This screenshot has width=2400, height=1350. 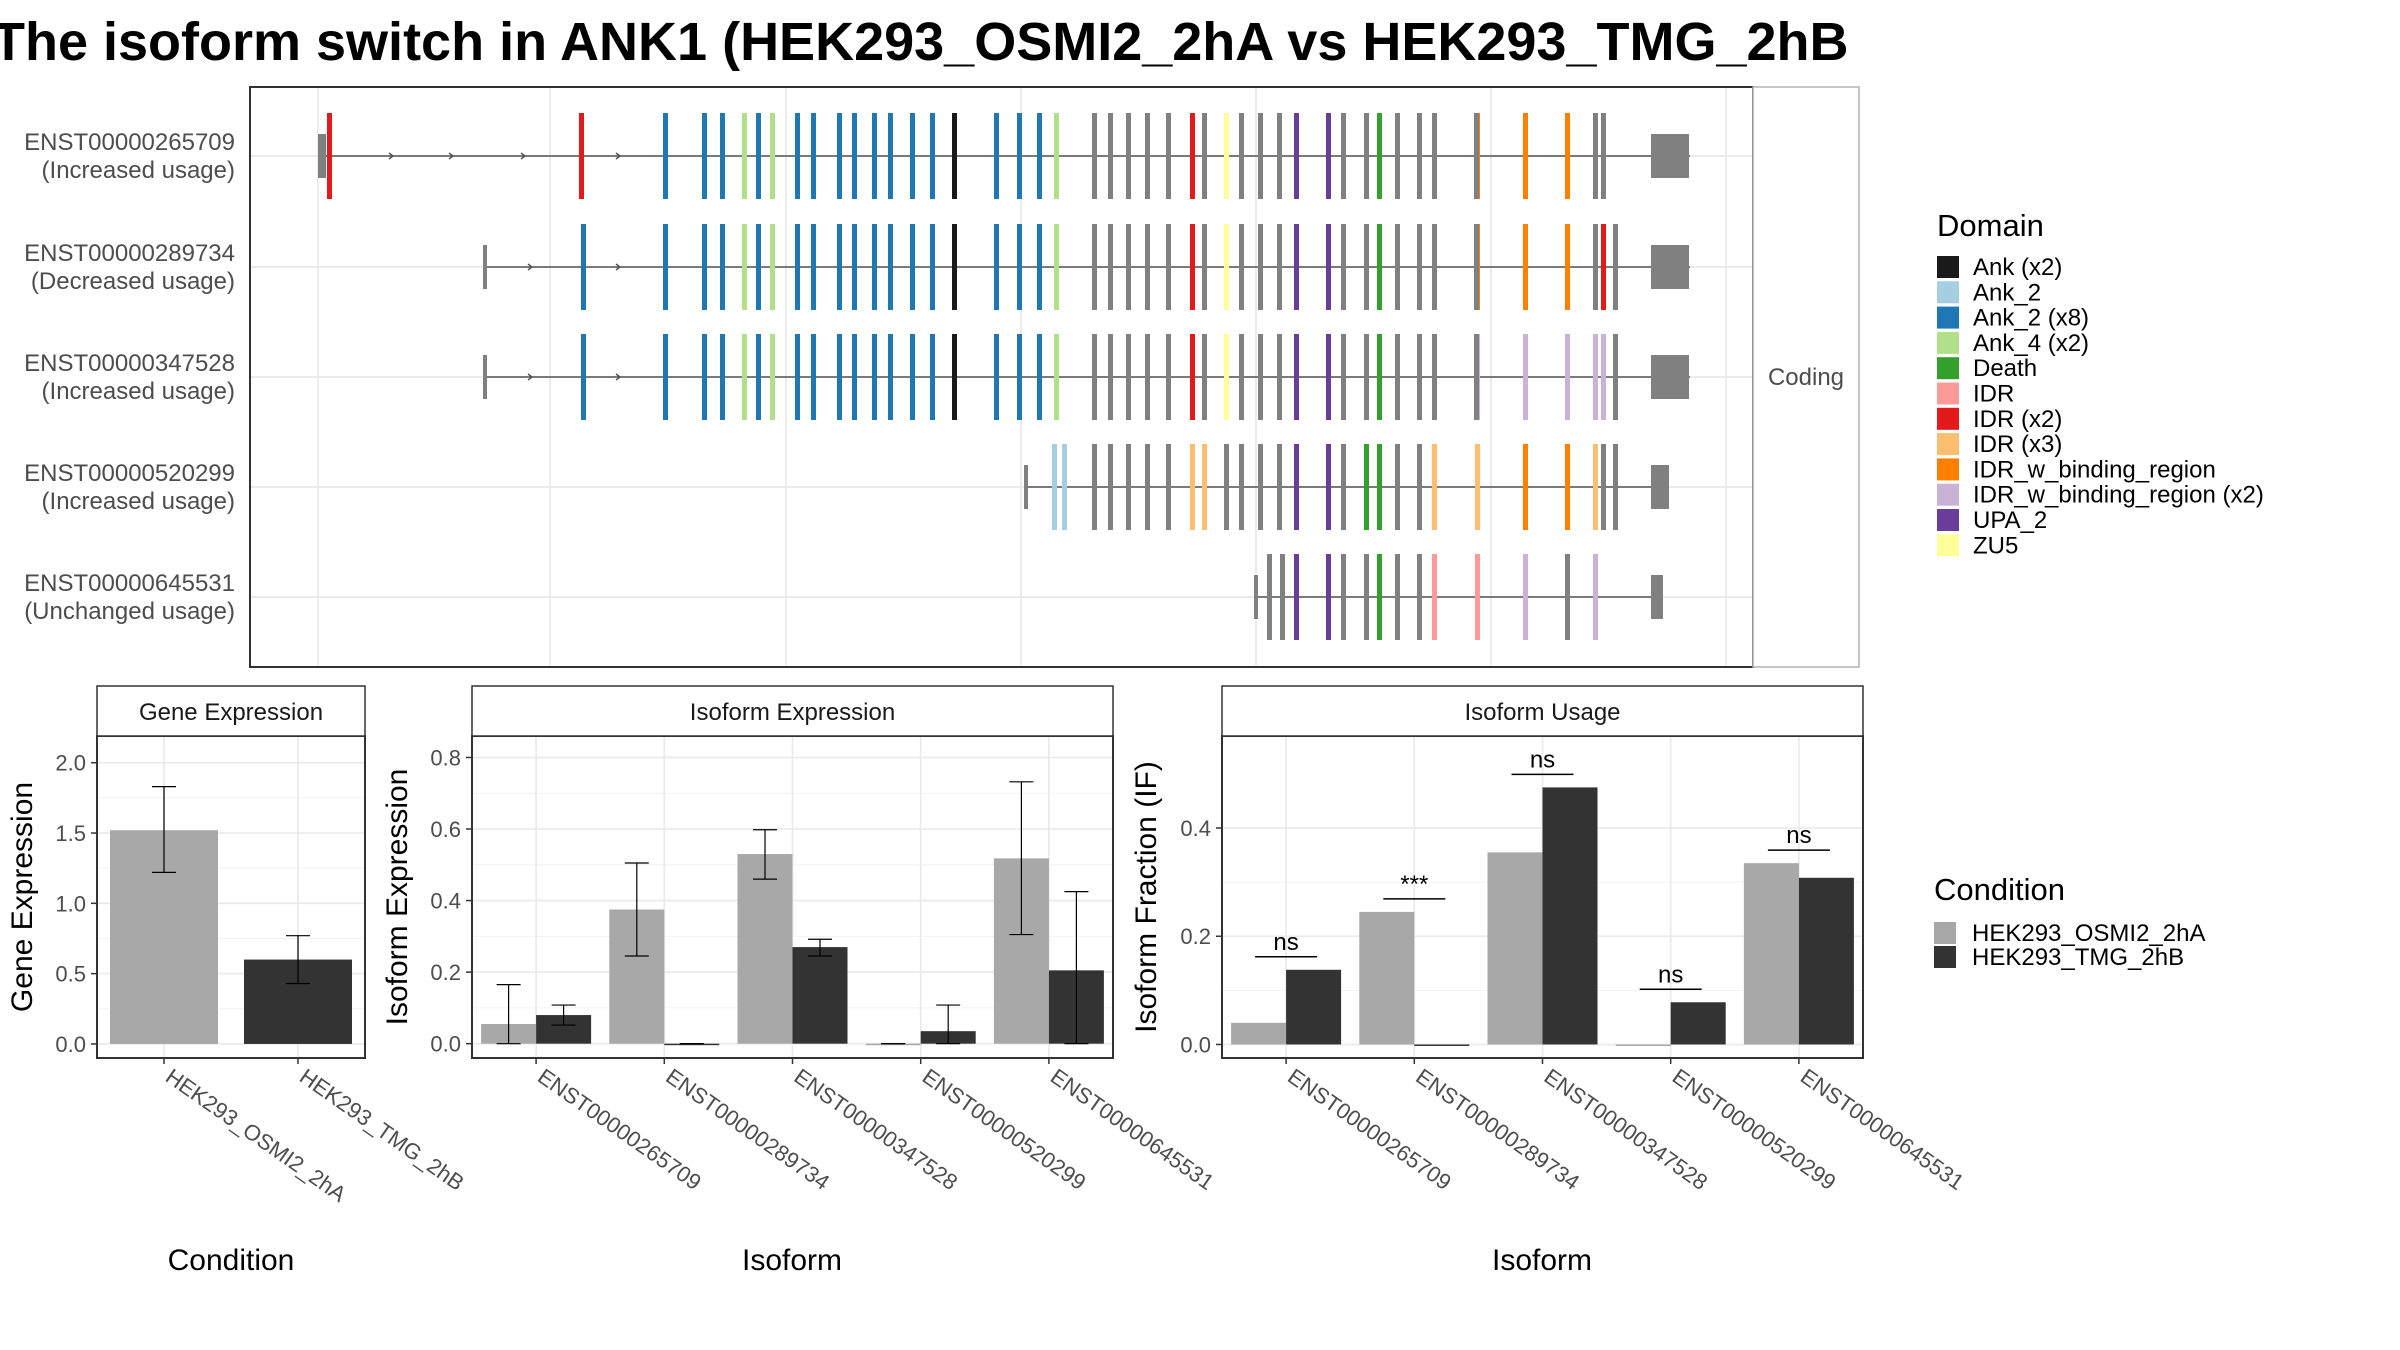 I want to click on domain-legend-label: UPA_2, so click(x=2010, y=520).